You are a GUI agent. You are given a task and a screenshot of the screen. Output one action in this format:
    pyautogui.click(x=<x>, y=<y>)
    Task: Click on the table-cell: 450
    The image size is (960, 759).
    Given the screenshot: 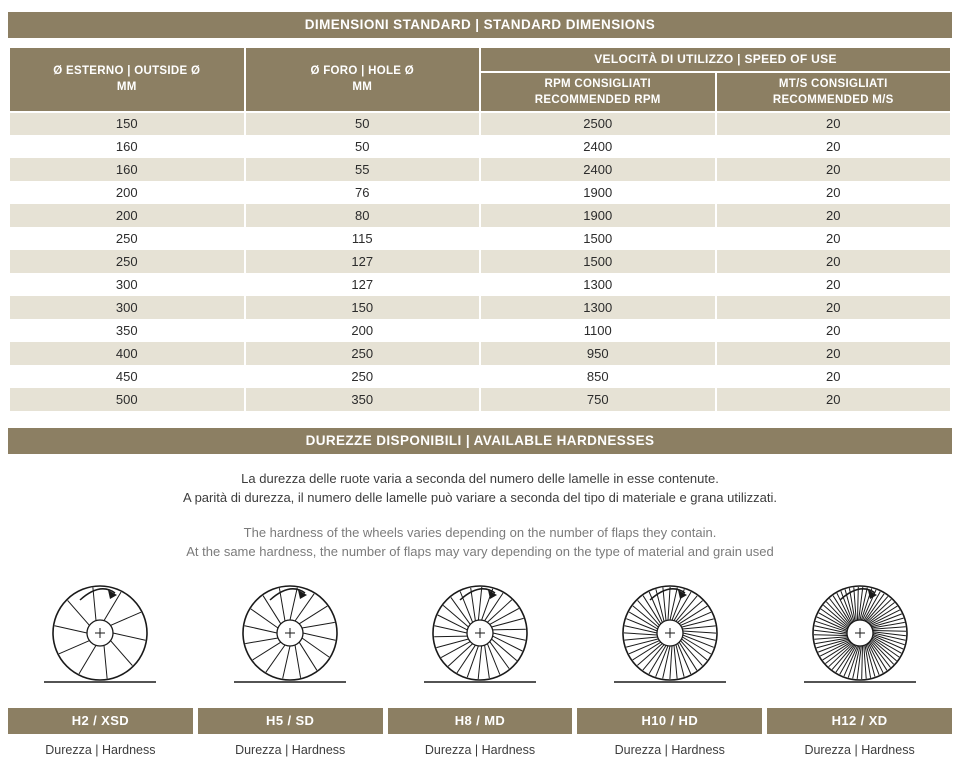 What is the action you would take?
    pyautogui.click(x=127, y=376)
    